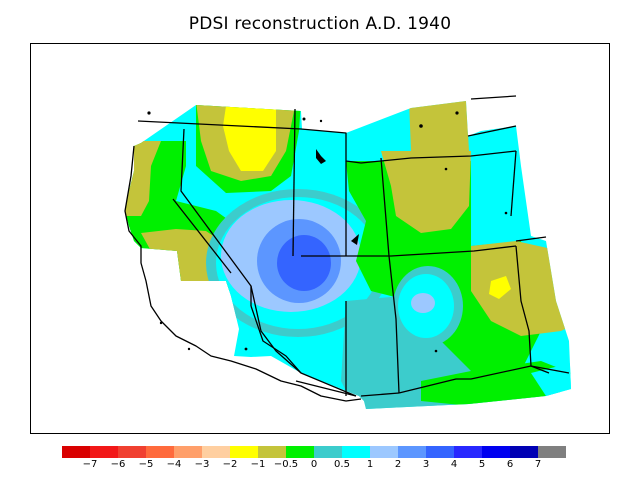 The image size is (640, 480). What do you see at coordinates (258, 464) in the screenshot?
I see `legend-tick-label: −1` at bounding box center [258, 464].